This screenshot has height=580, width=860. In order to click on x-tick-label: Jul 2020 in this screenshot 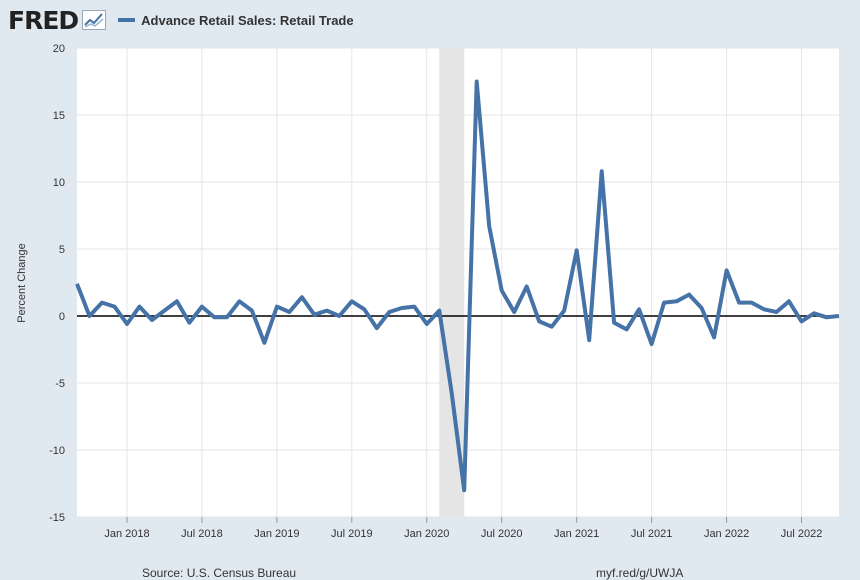, I will do `click(502, 534)`.